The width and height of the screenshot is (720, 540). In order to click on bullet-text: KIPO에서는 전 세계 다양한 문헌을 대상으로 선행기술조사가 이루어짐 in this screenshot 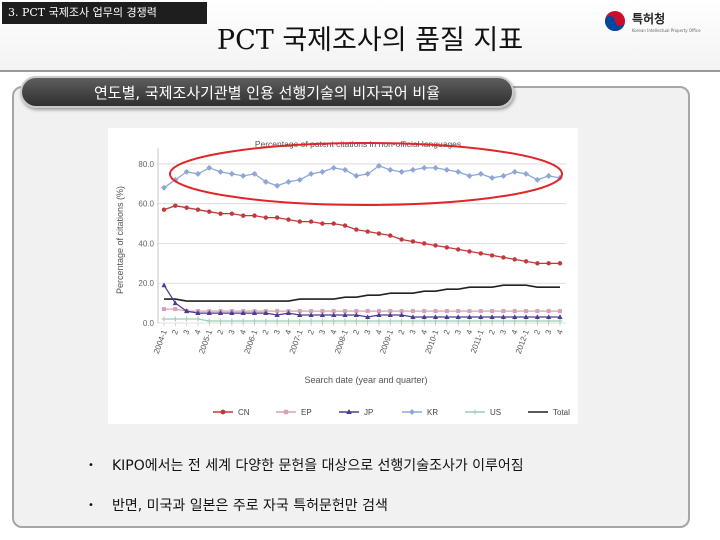, I will do `click(318, 466)`.